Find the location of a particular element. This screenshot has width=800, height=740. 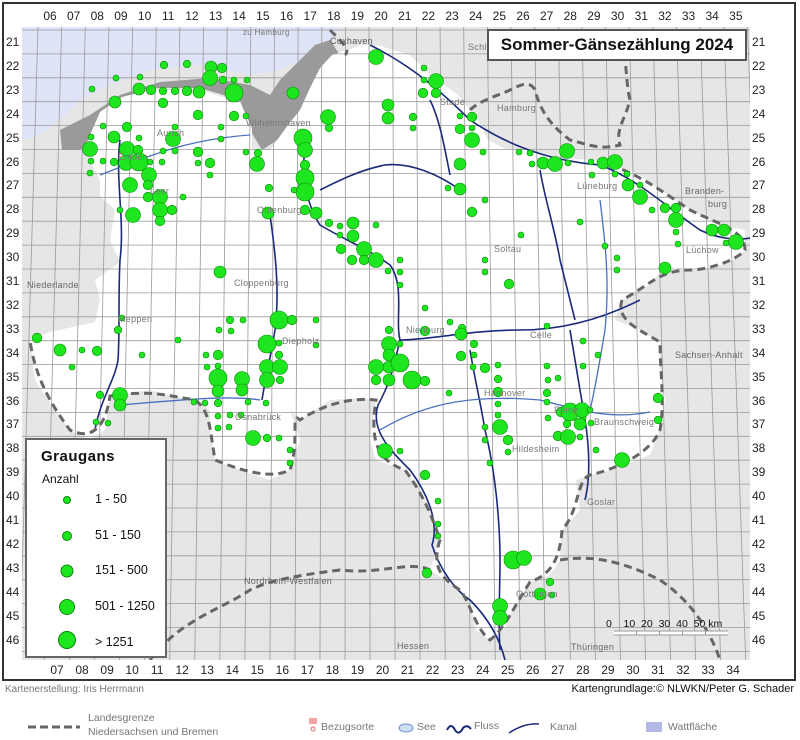

place-label: Cloppenburg is located at coordinates (261, 283).